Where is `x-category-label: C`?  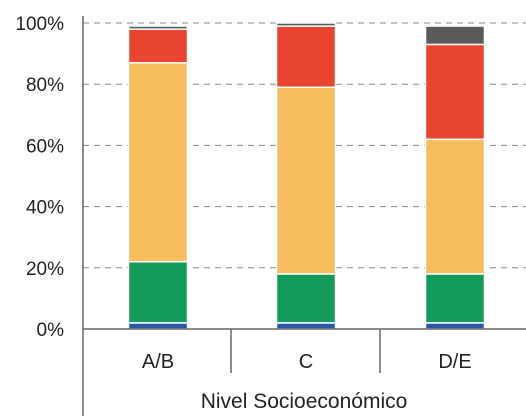
x-category-label: C is located at coordinates (306, 362).